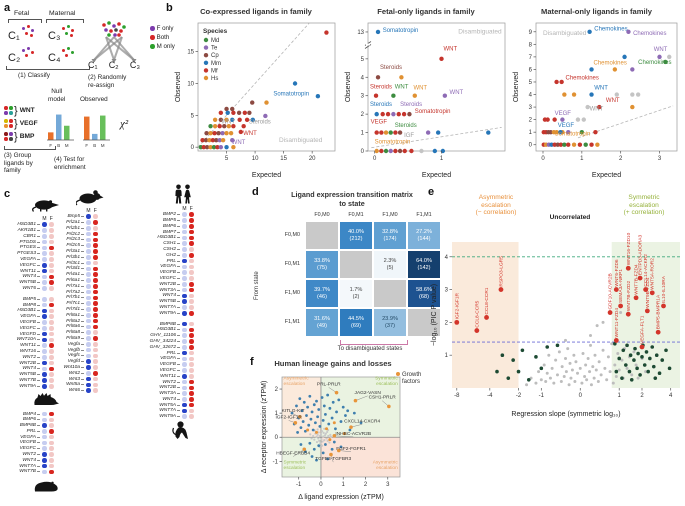 This screenshot has height=506, width=685. I want to click on gene-label: PTGES3, so click(26, 254).